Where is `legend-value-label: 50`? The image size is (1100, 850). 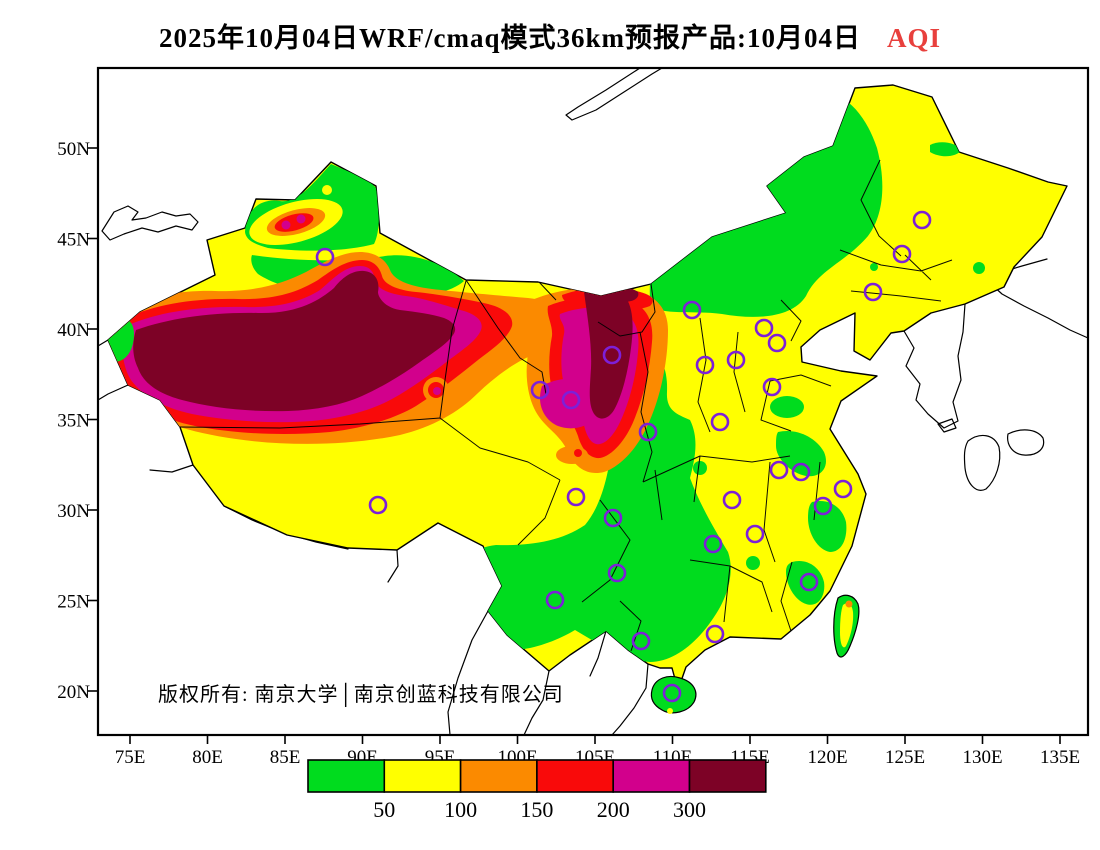 legend-value-label: 50 is located at coordinates (384, 809).